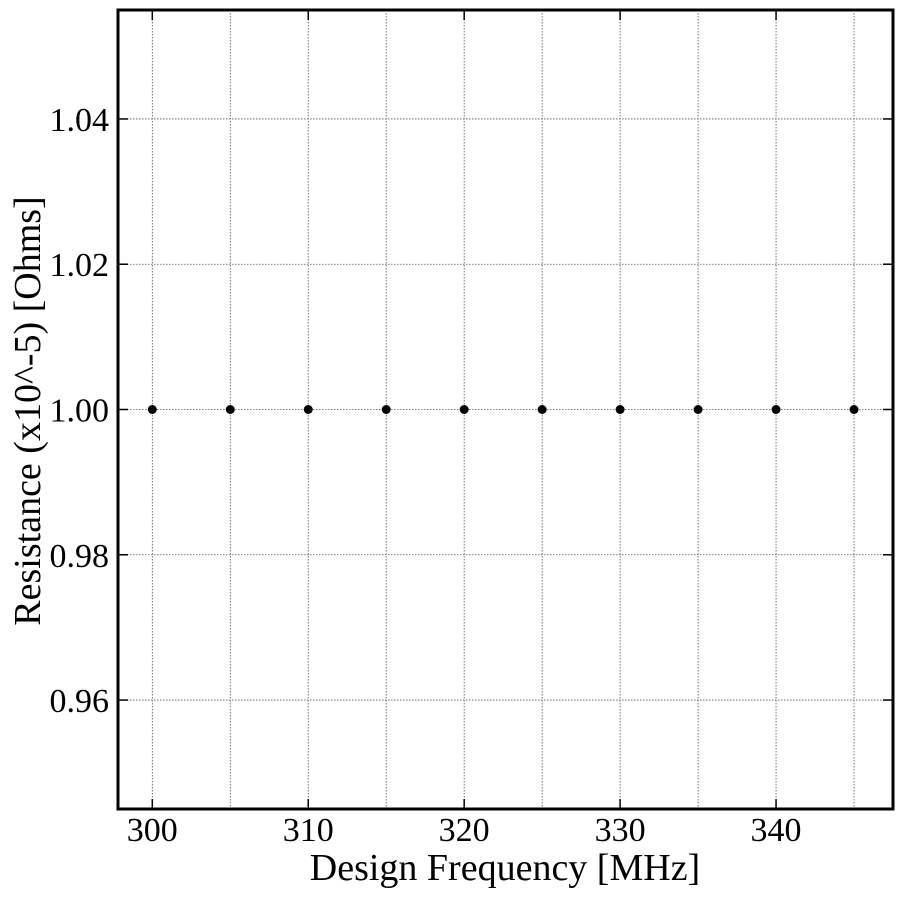  I want to click on y-tick-label: 1.00, so click(80, 411).